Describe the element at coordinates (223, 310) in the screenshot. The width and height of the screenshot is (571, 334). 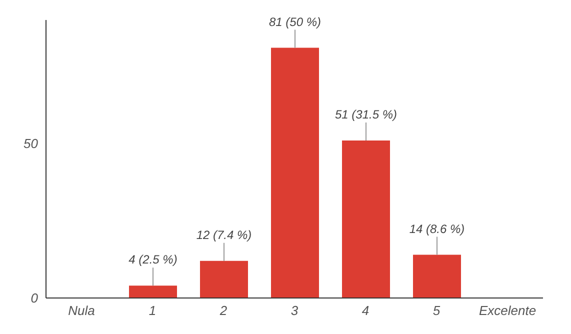
I see `x-tick-label: 2` at that location.